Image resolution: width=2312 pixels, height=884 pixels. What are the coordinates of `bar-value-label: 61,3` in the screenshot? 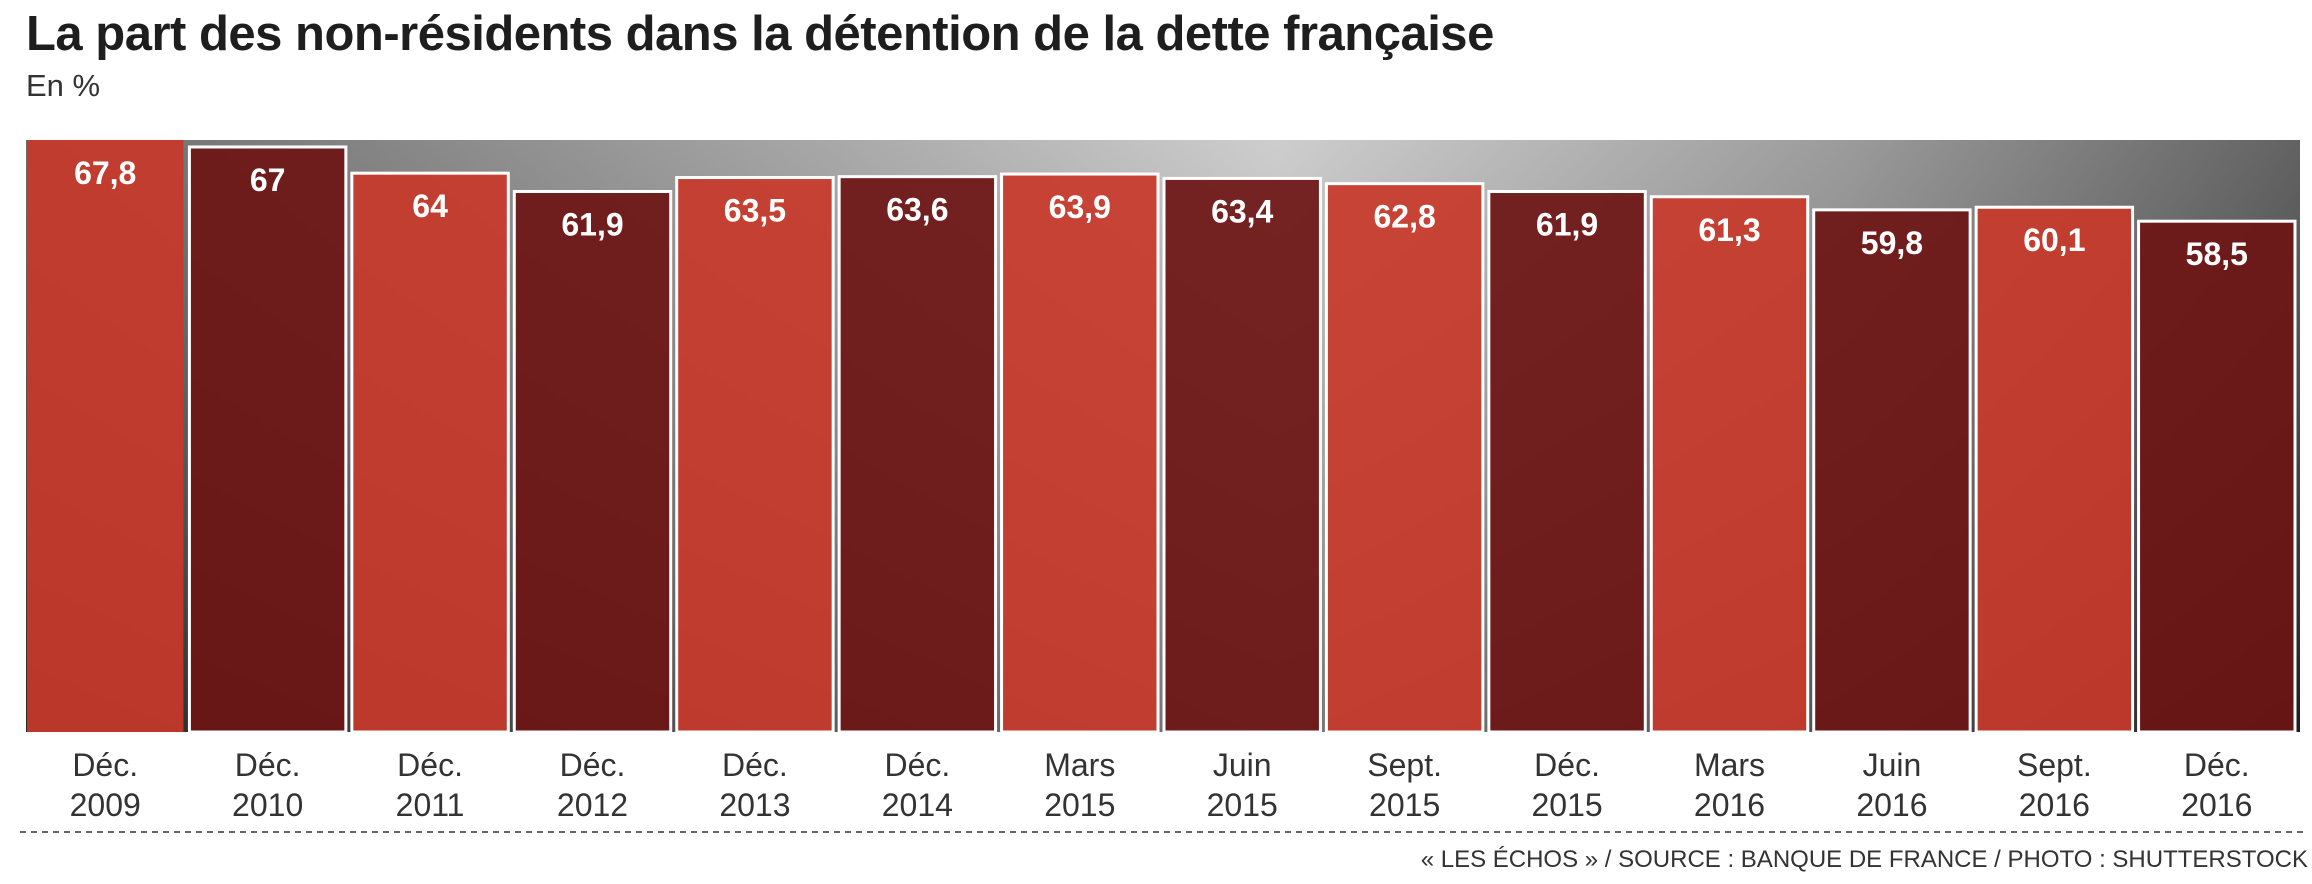 It's located at (1729, 230).